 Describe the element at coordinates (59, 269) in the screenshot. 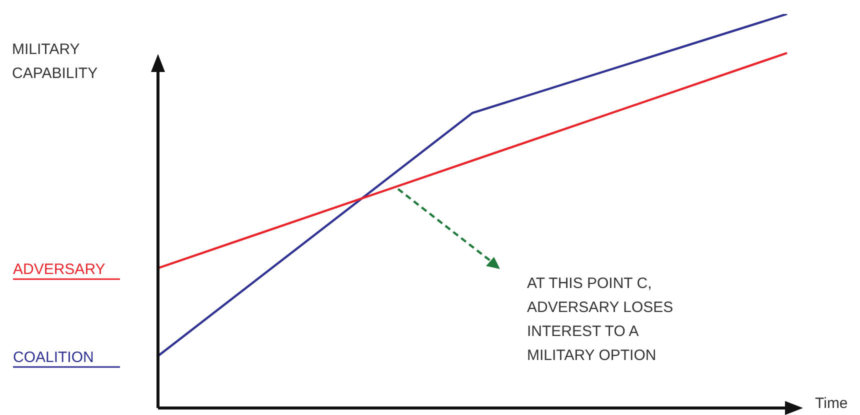

I see `text: ADVERSARY` at that location.